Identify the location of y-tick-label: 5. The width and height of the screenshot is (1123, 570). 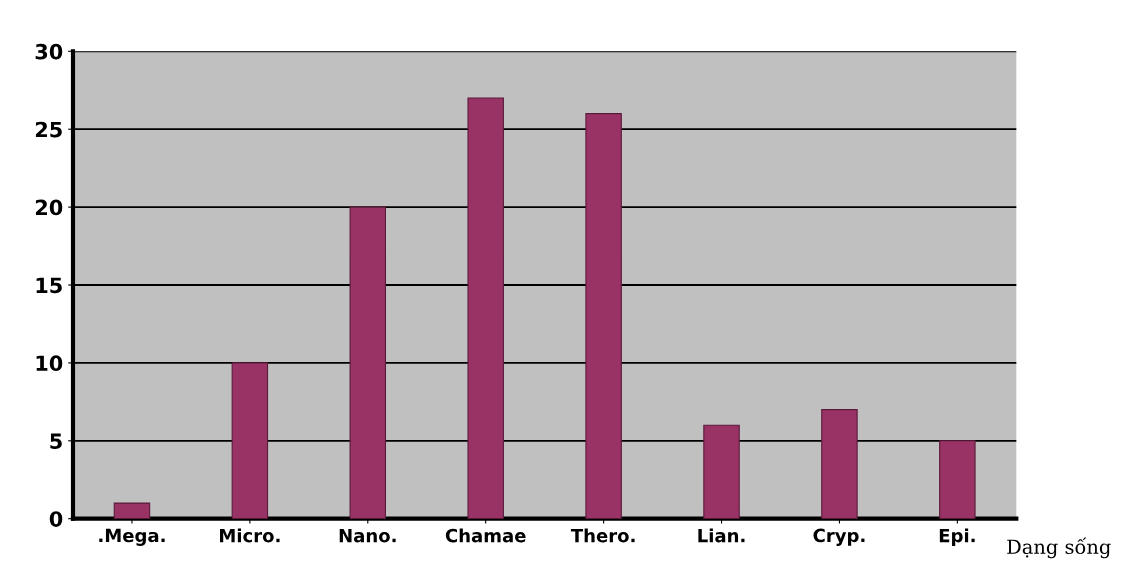
(56, 441).